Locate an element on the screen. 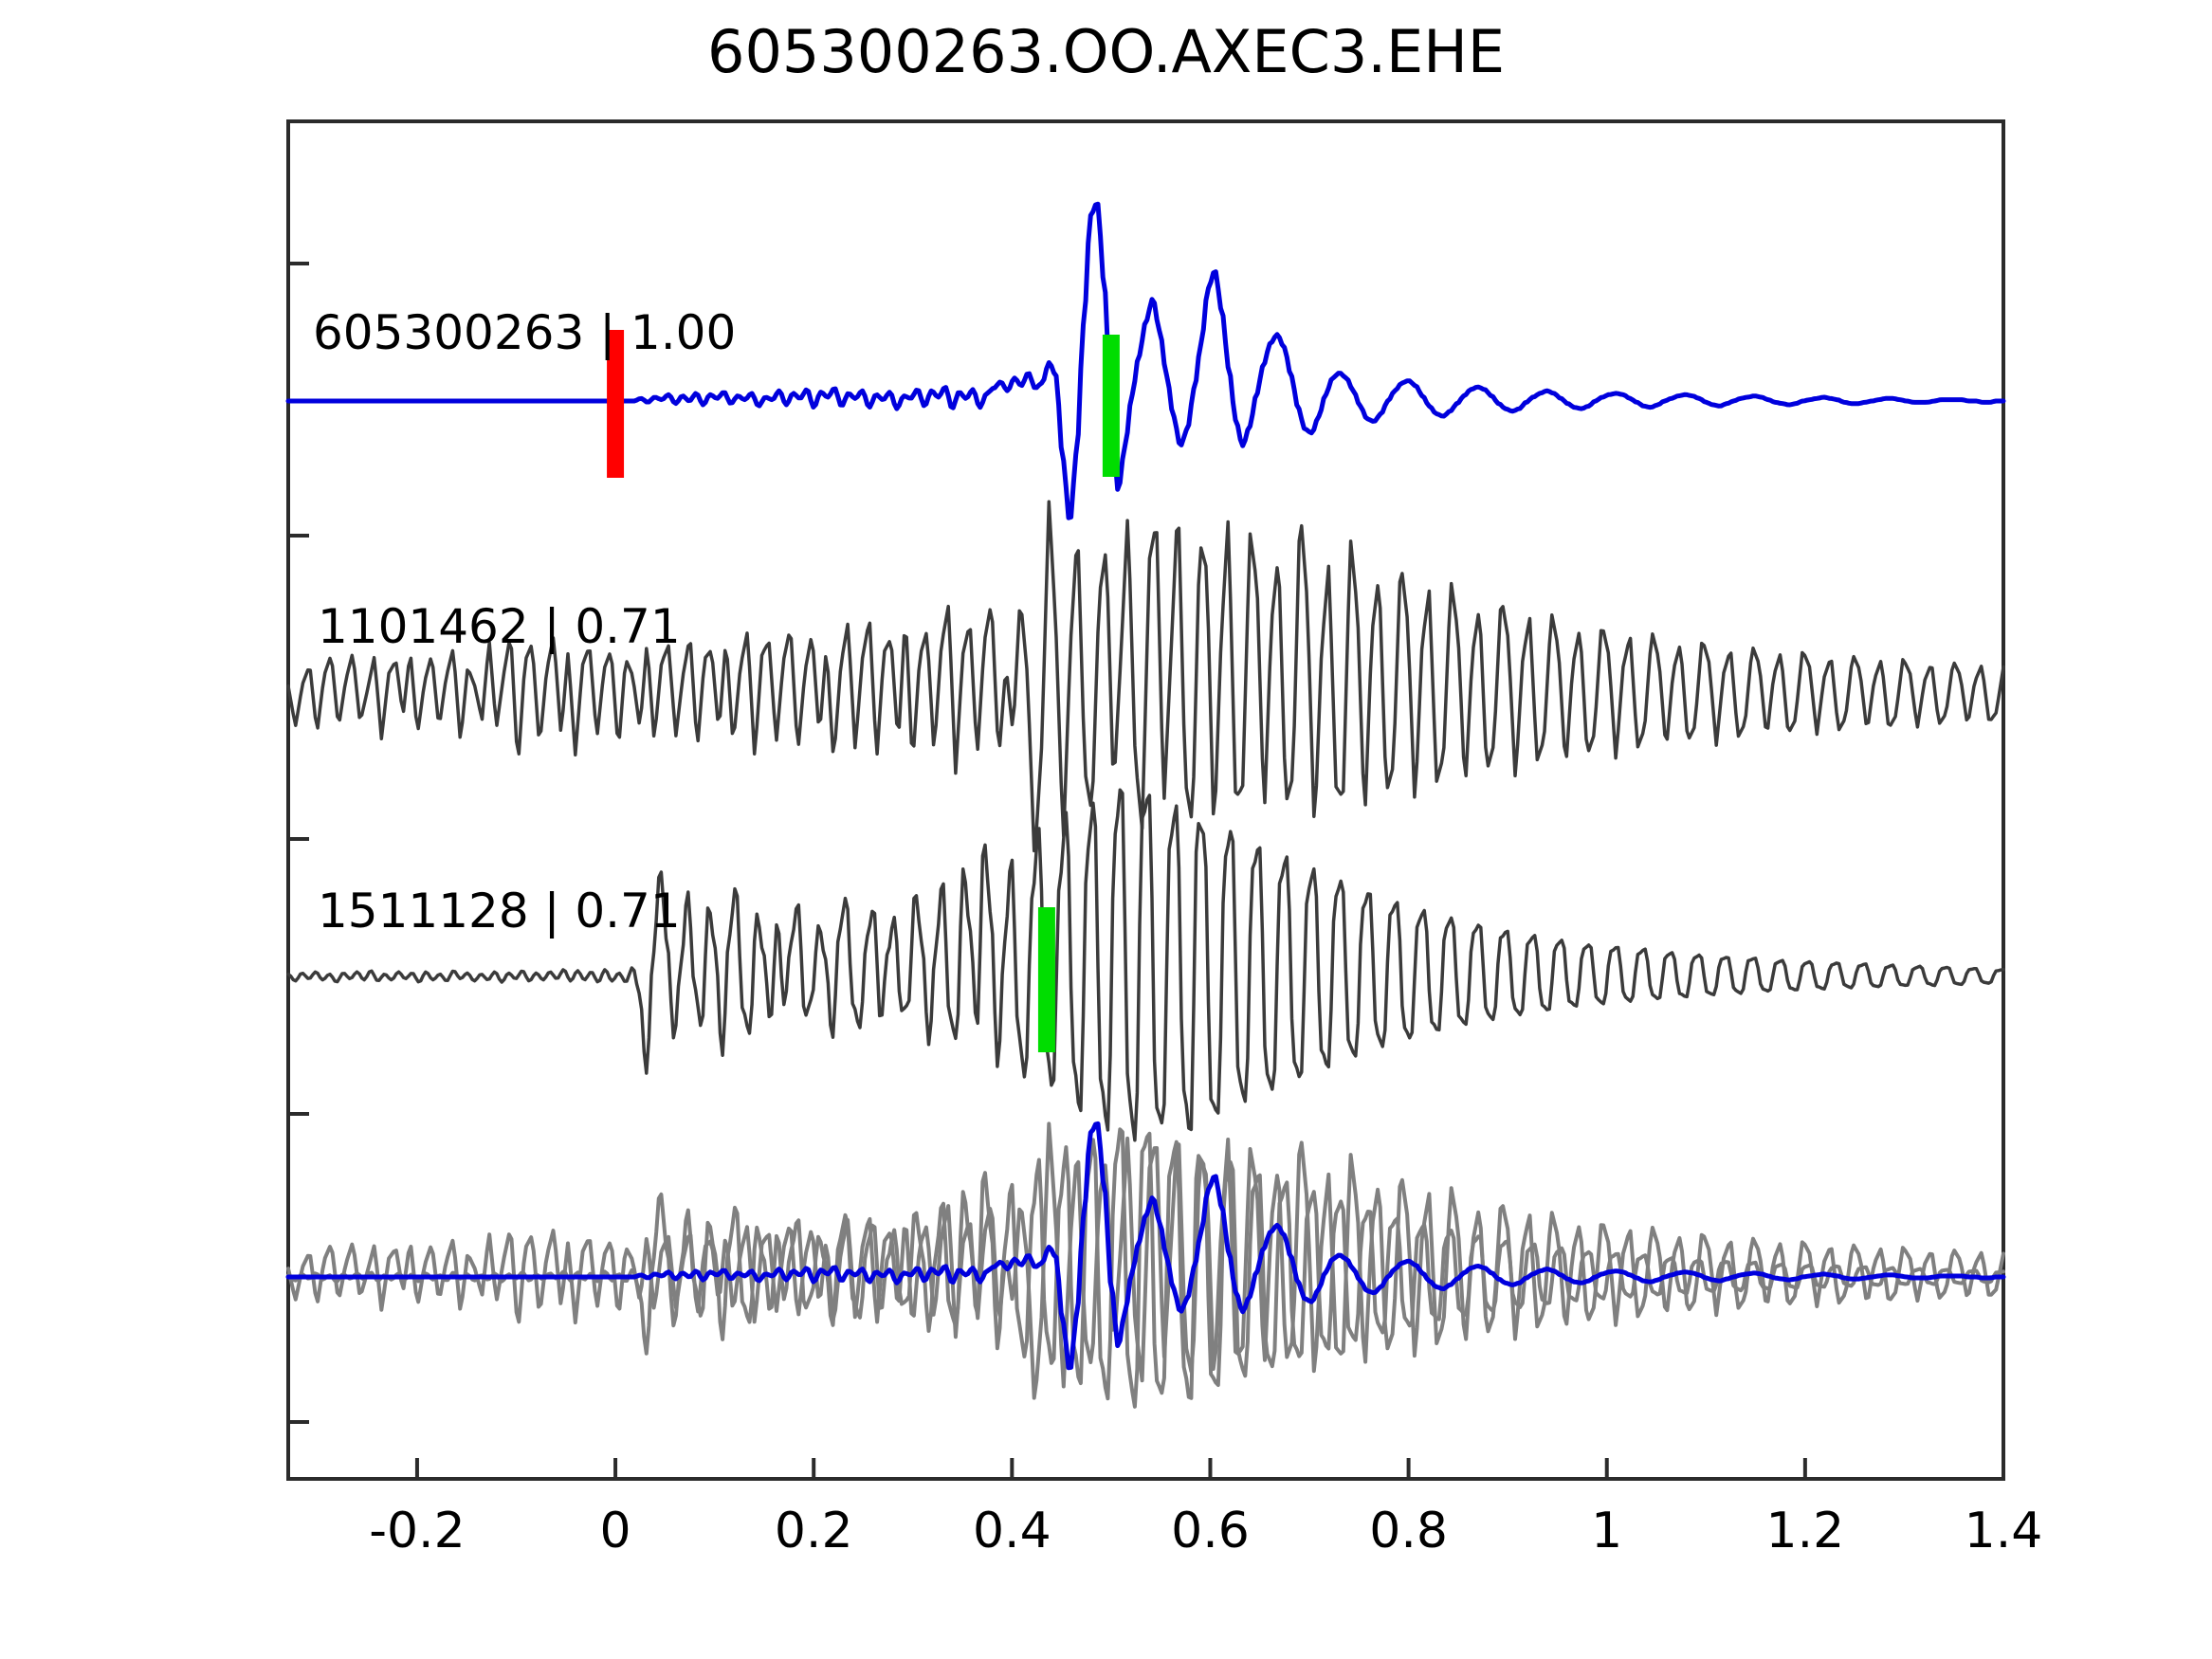  pick-markers-group is located at coordinates (863, 691).